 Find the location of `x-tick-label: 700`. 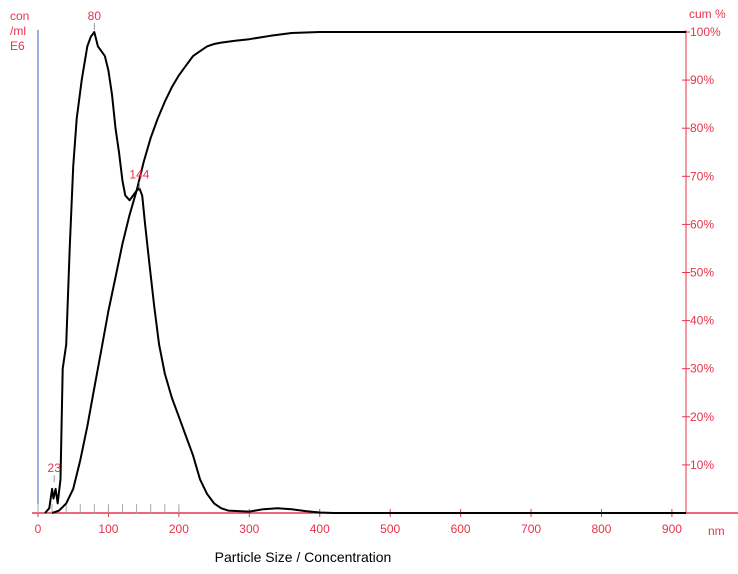

x-tick-label: 700 is located at coordinates (531, 529).